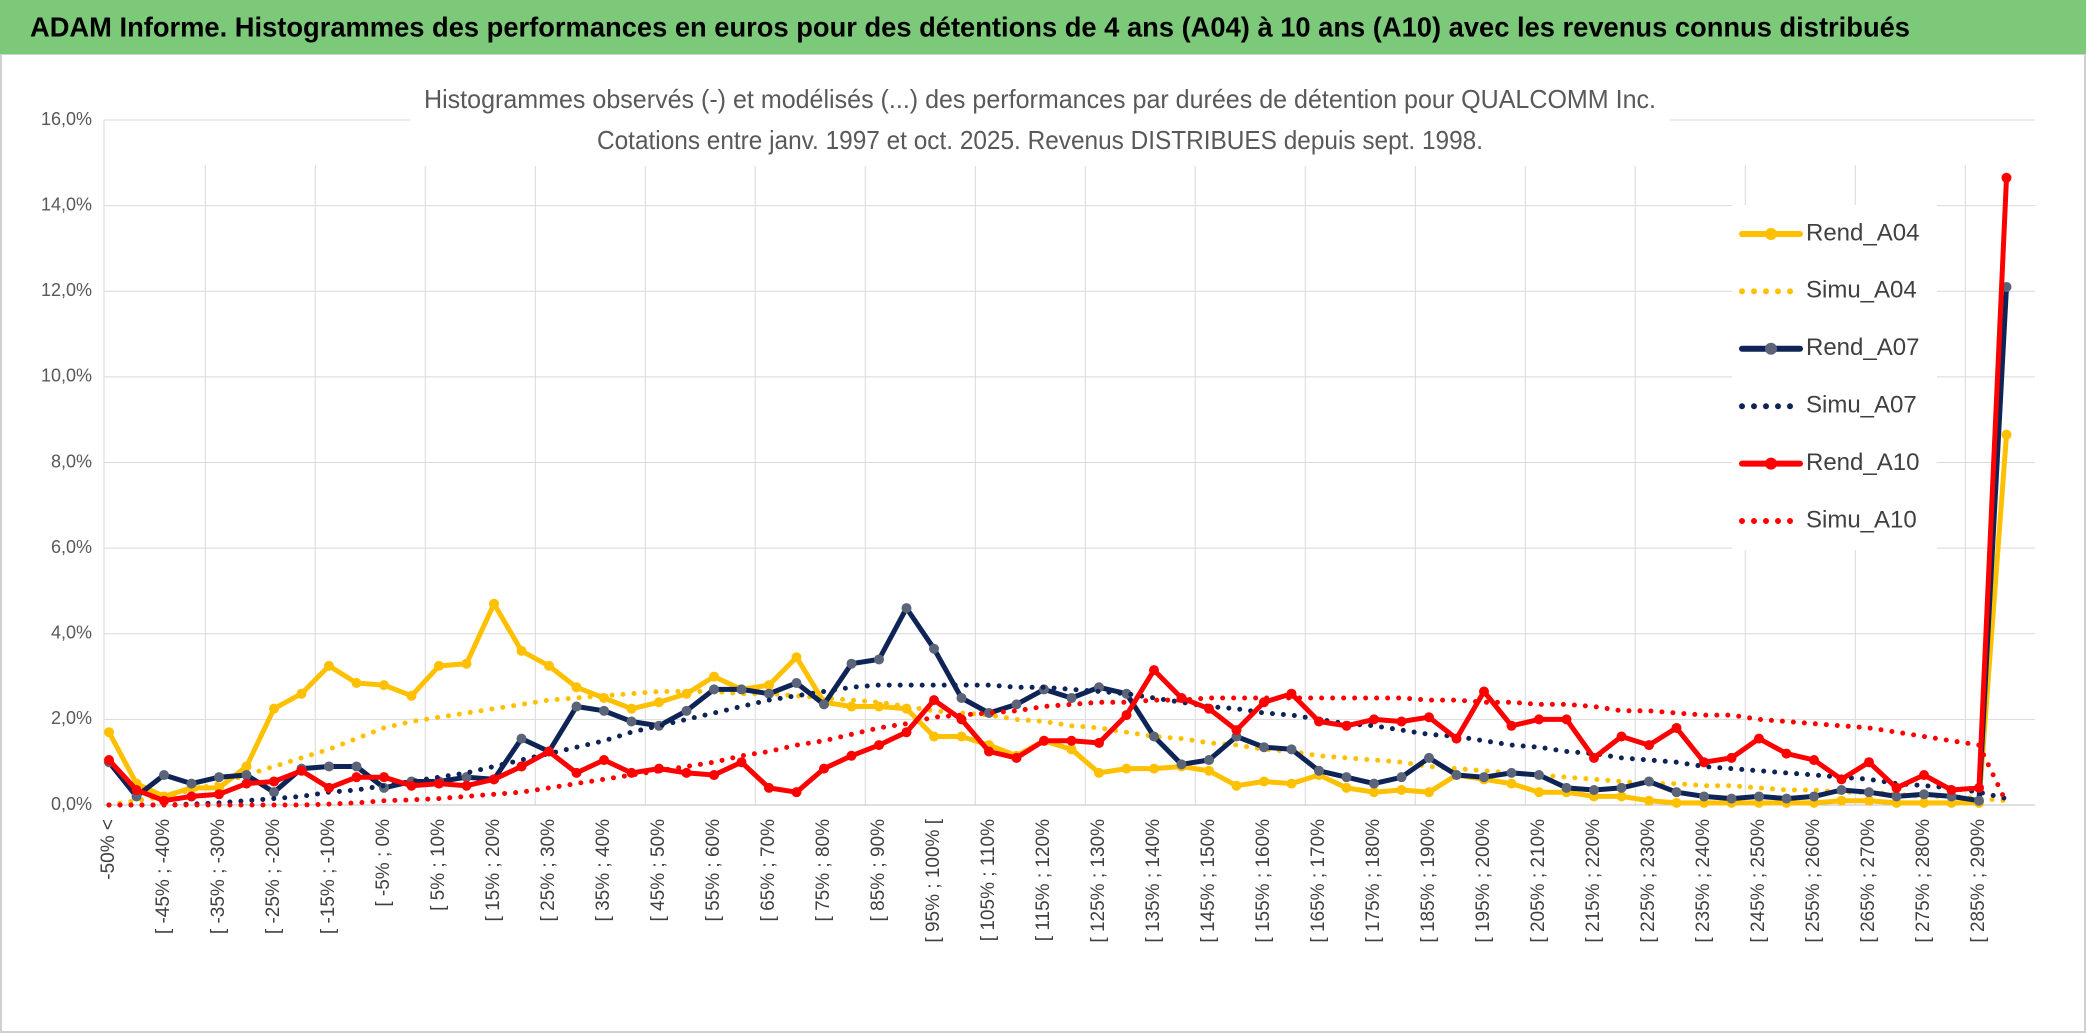  I want to click on x-tick-label: [ 15% ; 20%, so click(493, 870).